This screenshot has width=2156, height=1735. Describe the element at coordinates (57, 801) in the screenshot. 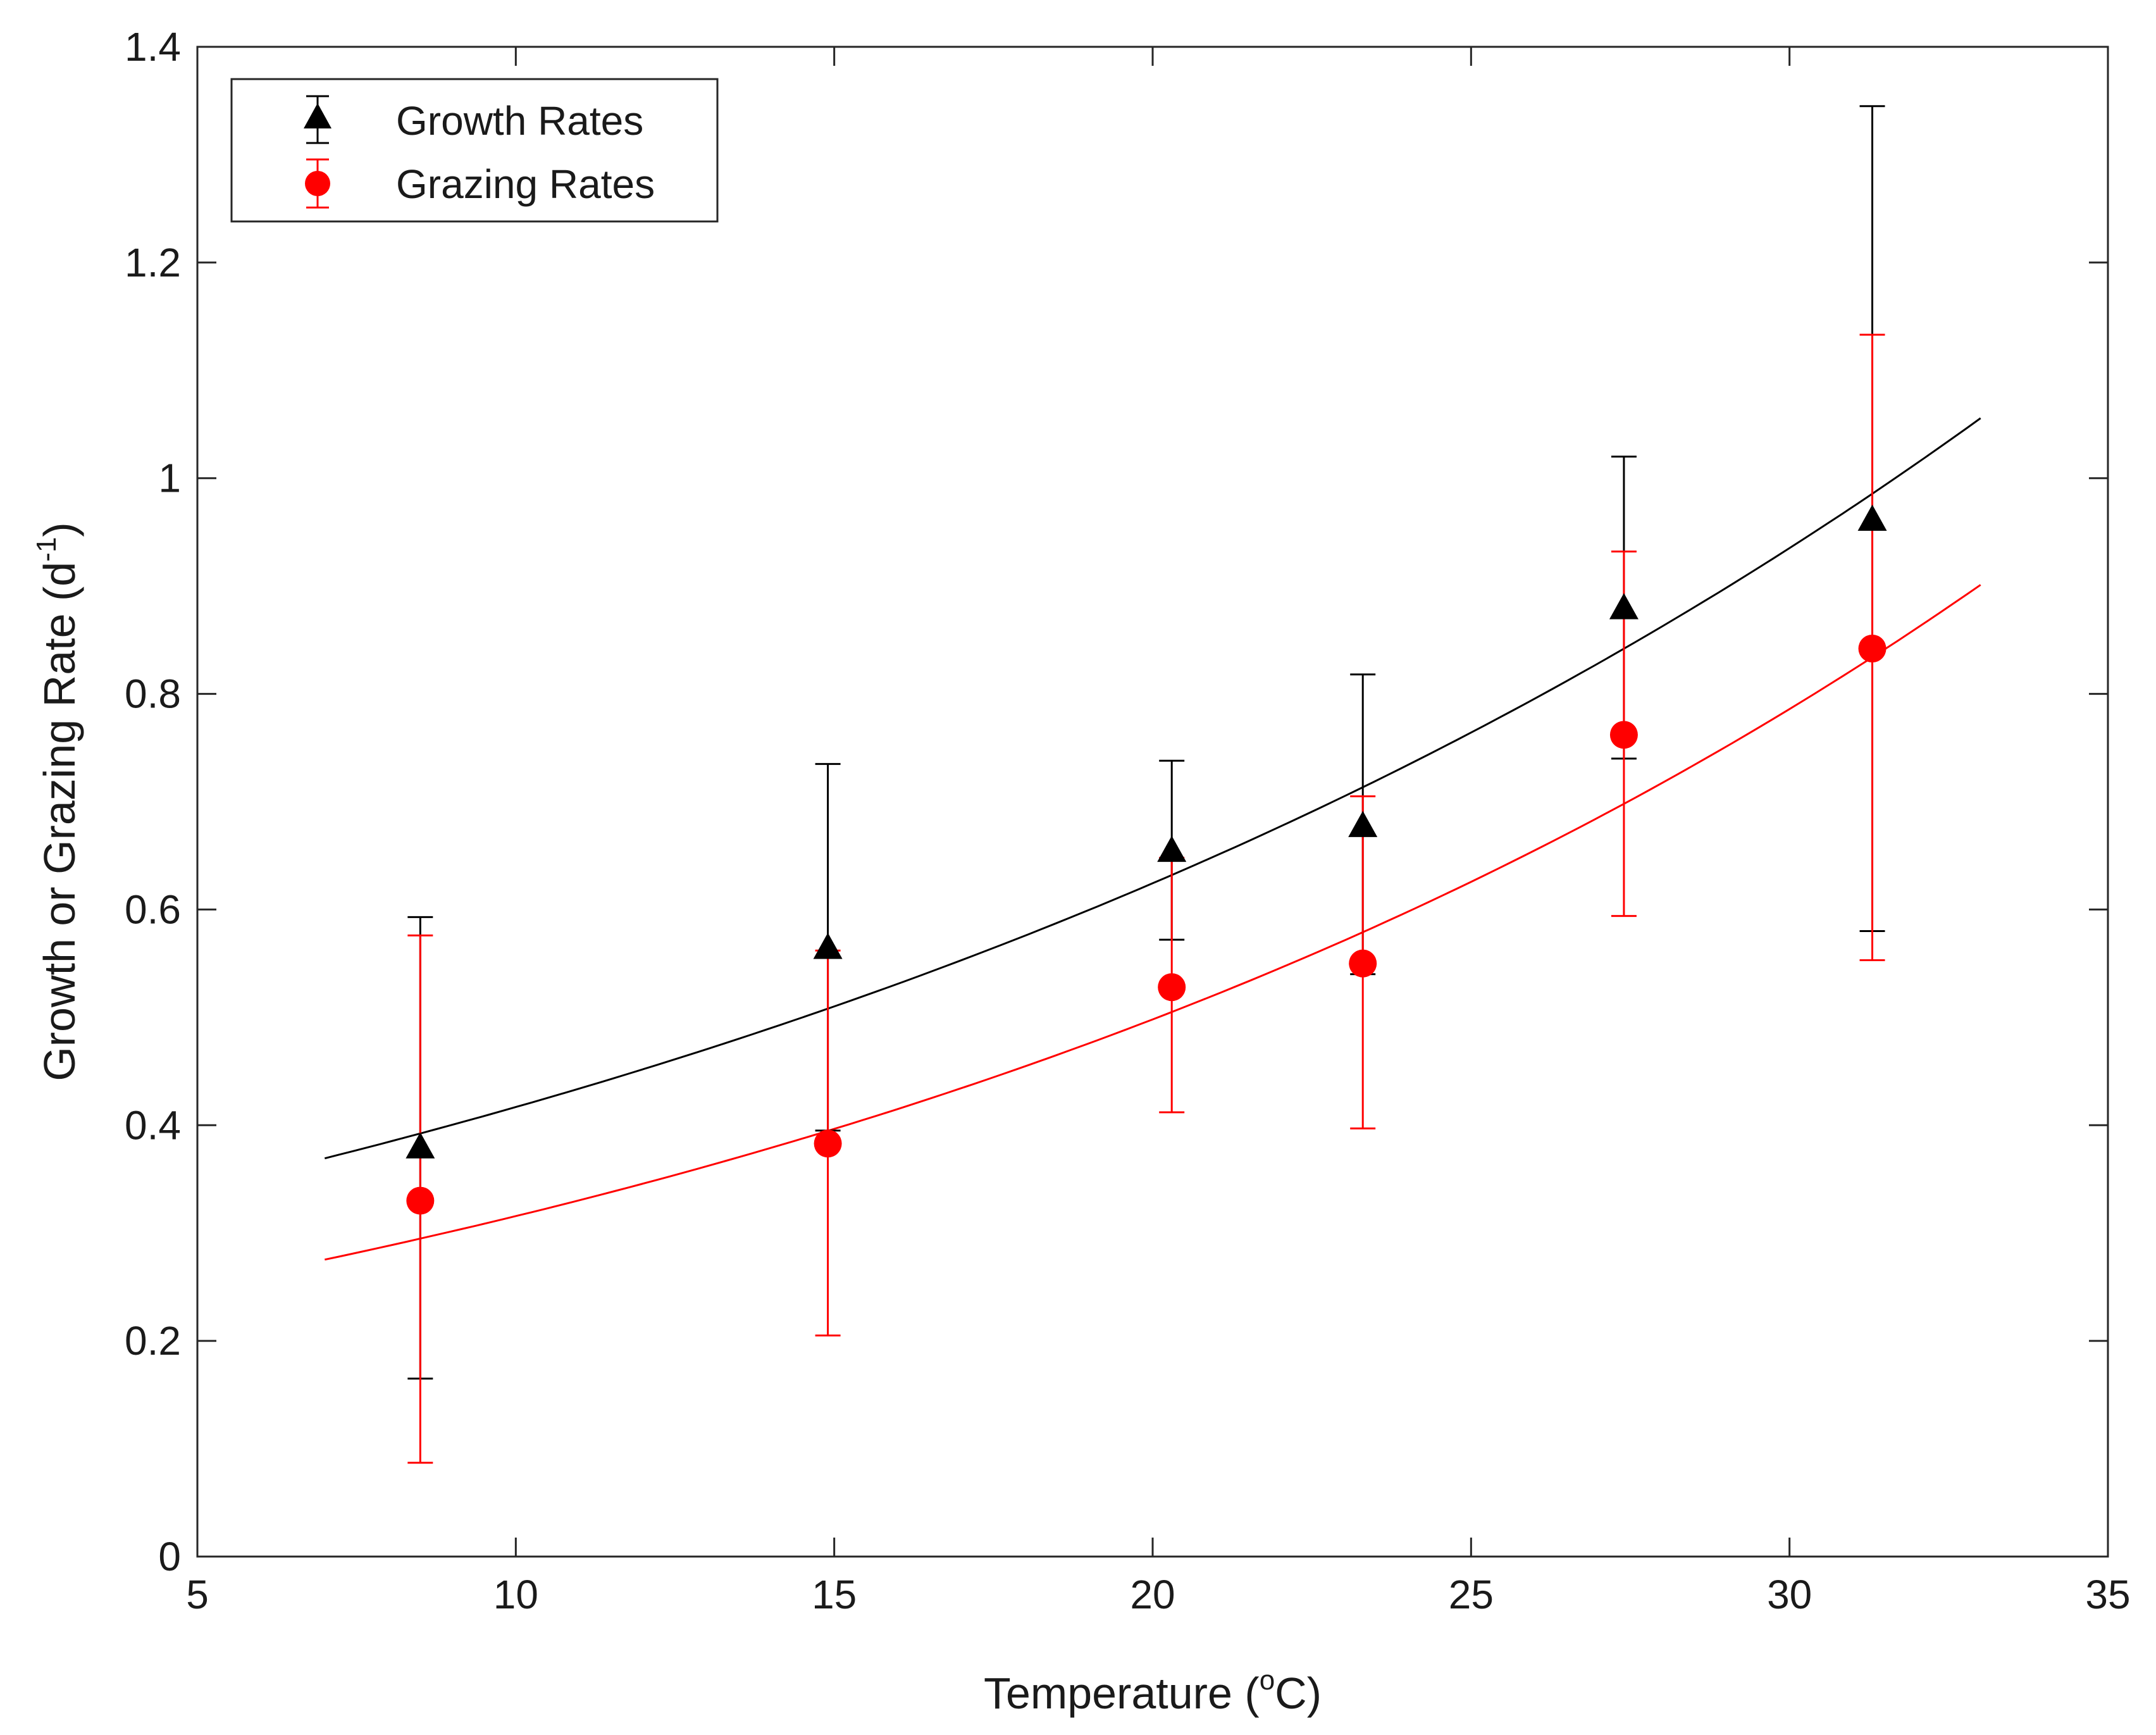

I see `y-axis-title: Growth or Grazing Rate (d-1)` at that location.